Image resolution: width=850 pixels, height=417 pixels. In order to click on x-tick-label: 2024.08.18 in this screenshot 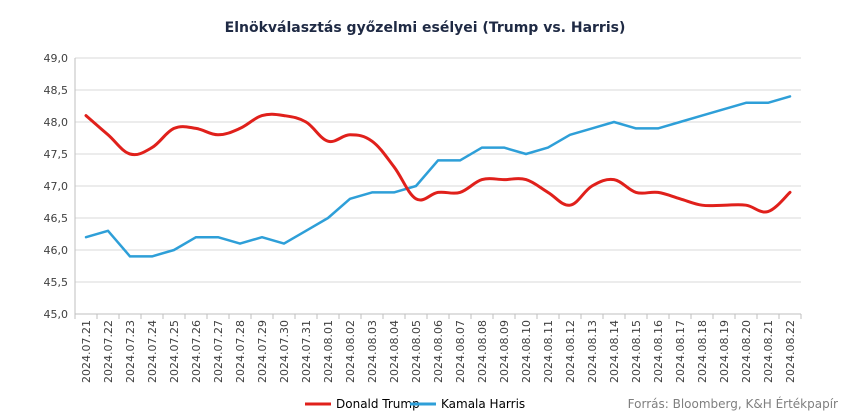, I will do `click(702, 351)`.